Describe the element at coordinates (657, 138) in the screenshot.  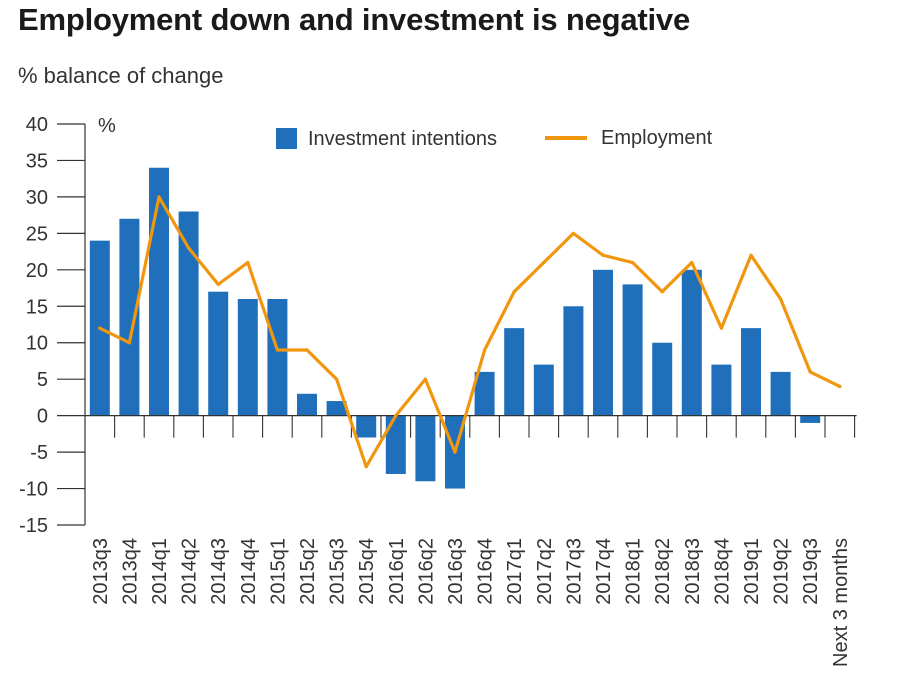
I see `legend-label-employment: Employment` at that location.